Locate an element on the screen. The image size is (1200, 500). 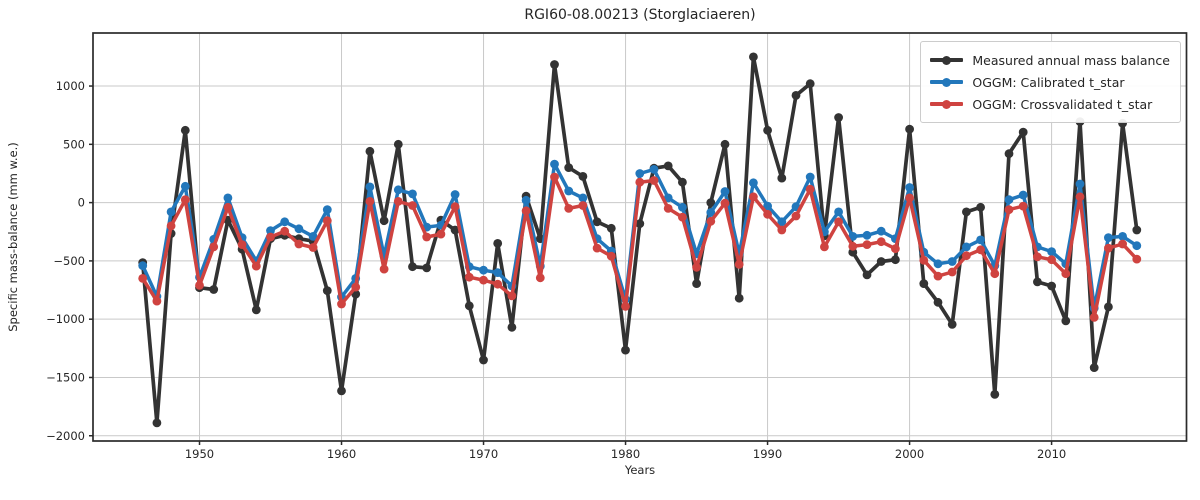
svg-text: −500 is located at coordinates (69, 261).